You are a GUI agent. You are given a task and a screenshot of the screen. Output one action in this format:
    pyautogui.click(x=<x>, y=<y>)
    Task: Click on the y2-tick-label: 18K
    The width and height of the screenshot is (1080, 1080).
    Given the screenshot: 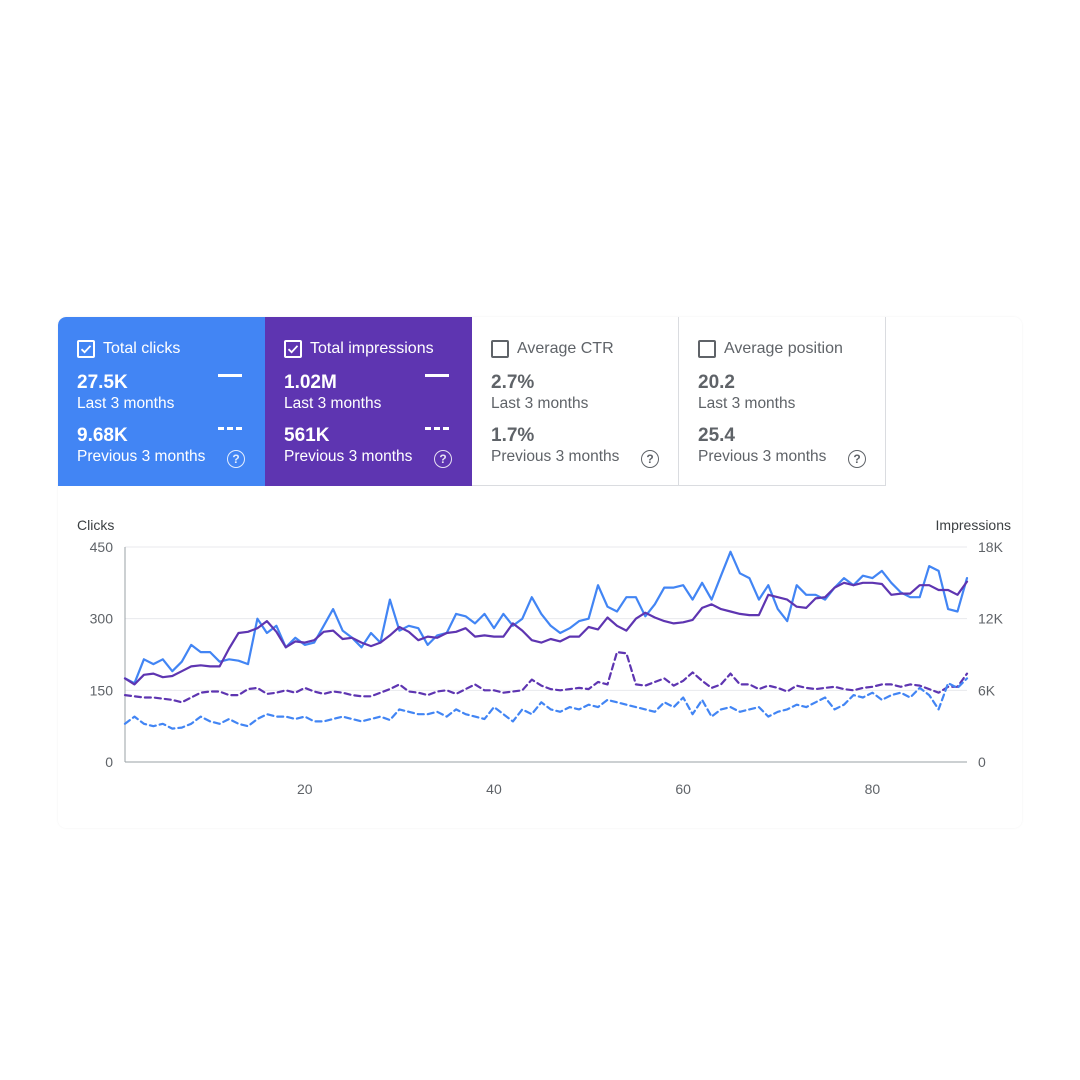 What is the action you would take?
    pyautogui.click(x=991, y=547)
    